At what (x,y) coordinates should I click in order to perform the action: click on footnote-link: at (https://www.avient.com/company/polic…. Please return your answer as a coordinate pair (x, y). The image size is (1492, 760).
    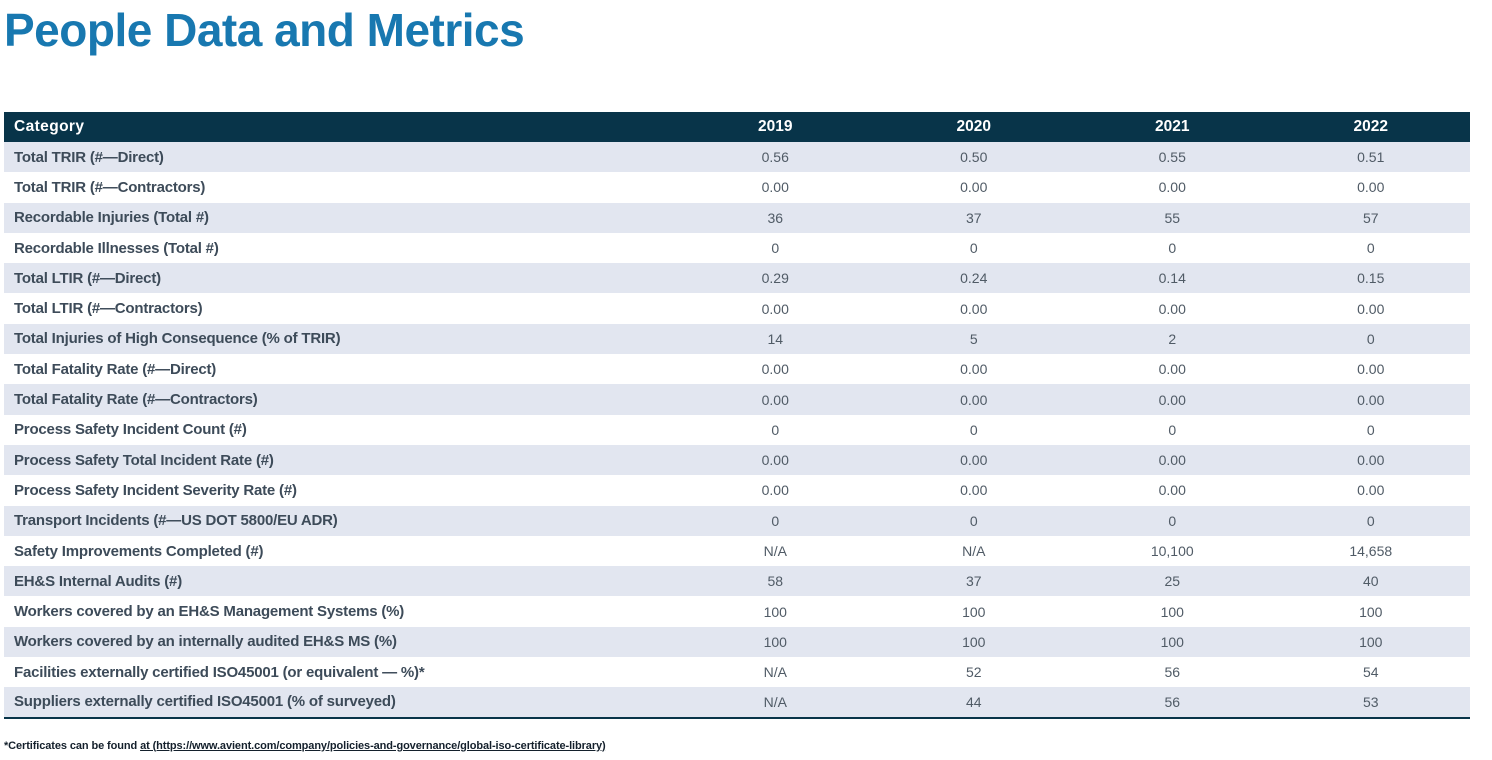
    Looking at the image, I should click on (373, 745).